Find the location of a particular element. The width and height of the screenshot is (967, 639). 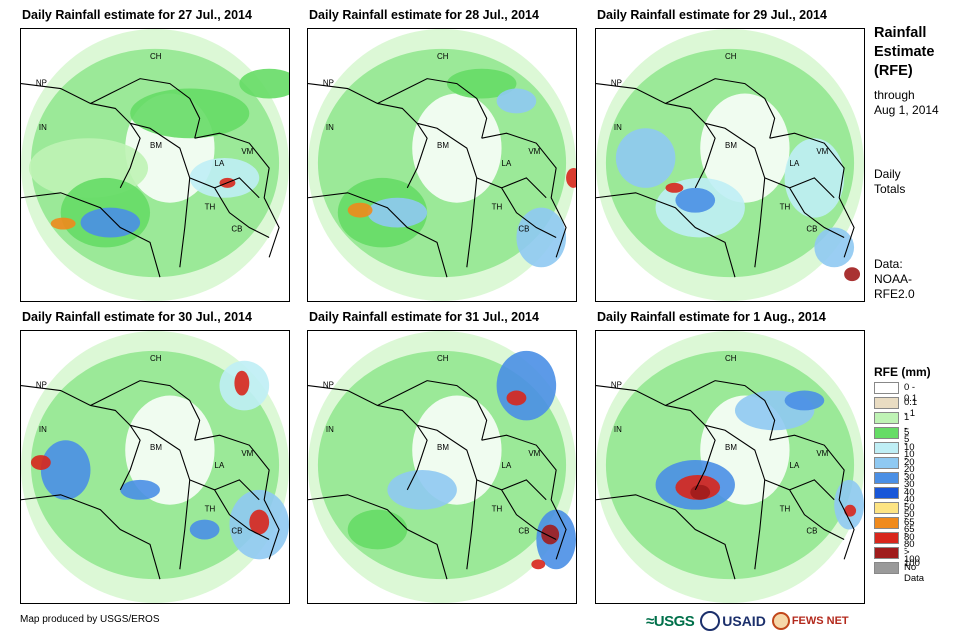

legend-label: 65 - 80 is located at coordinates (909, 533).